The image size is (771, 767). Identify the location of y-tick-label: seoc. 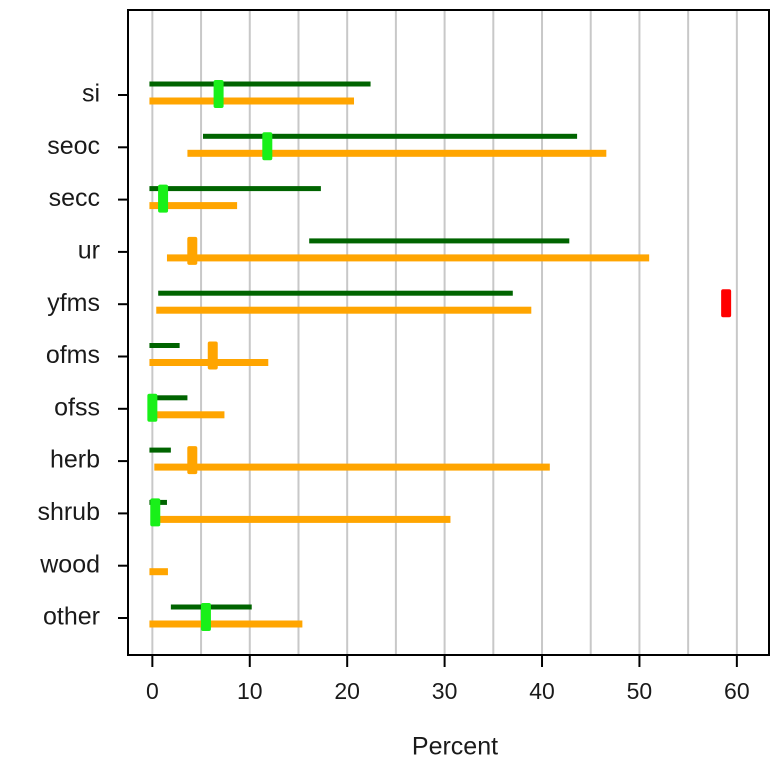
(73, 146).